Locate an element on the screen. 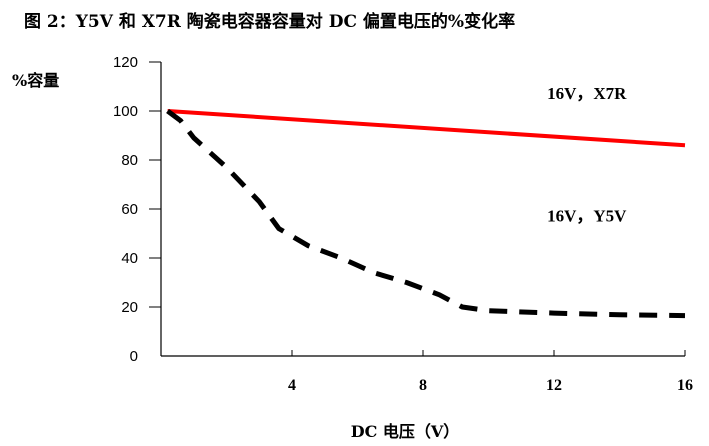  y-tick-label: 0 is located at coordinates (134, 356).